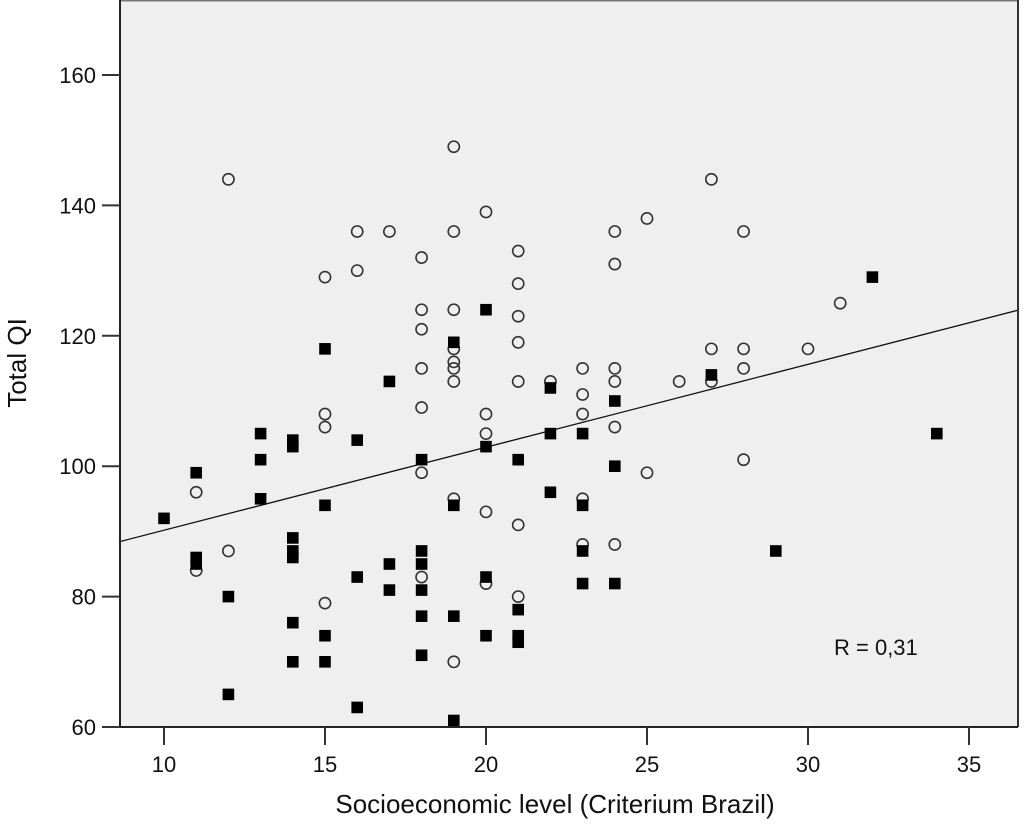 The image size is (1024, 827). What do you see at coordinates (876, 647) in the screenshot?
I see `correlation-annotation: R = 0,31` at bounding box center [876, 647].